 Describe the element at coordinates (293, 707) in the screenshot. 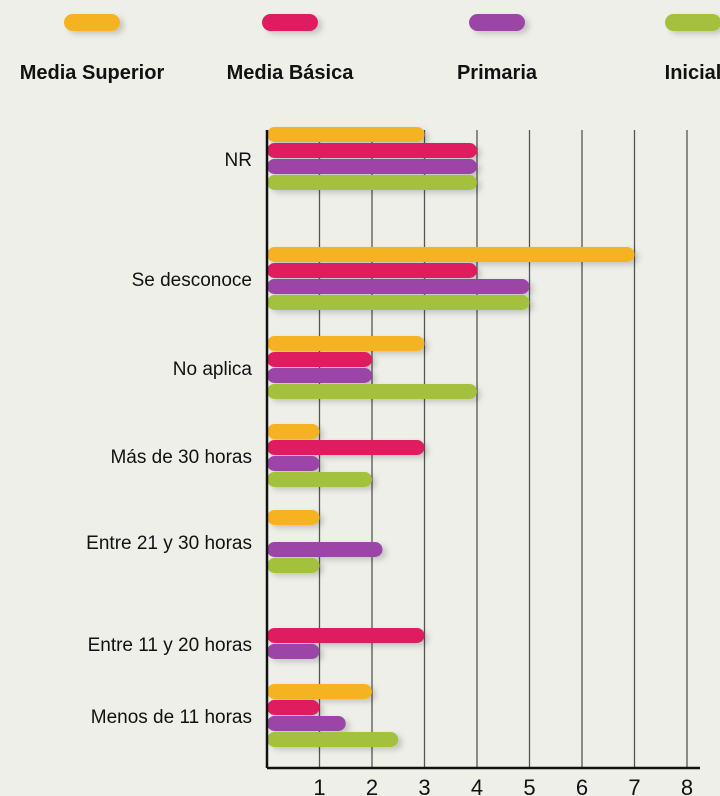

I see `bar-menos-de-11-horas-media-basica` at that location.